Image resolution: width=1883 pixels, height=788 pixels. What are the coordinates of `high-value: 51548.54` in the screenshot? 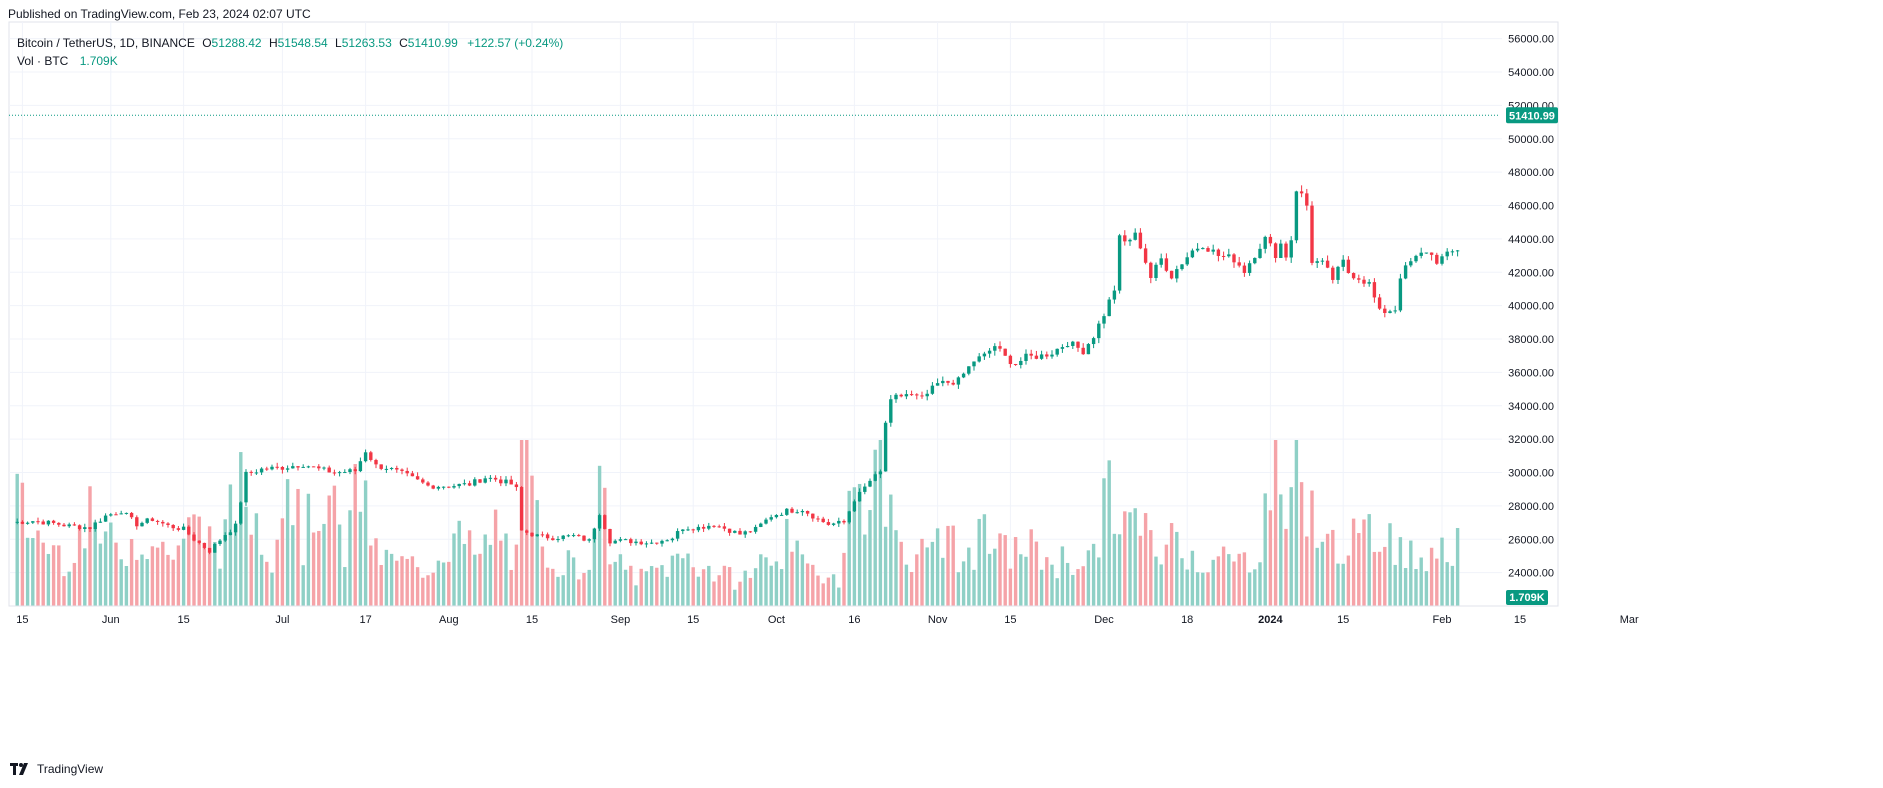 It's located at (302, 43).